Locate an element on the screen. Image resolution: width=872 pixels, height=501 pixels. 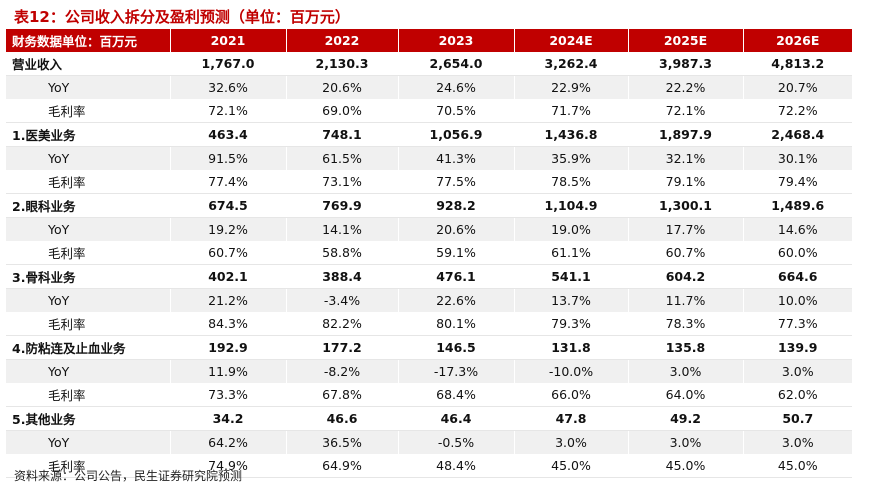
table-cell: 62.0% is located at coordinates (797, 395).